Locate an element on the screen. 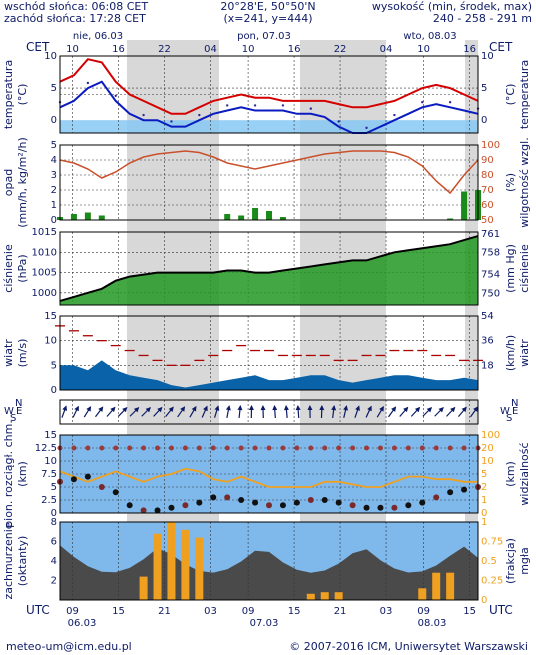  sunrise-text: wschód słońca: 06:08 CET is located at coordinates (76, 6).